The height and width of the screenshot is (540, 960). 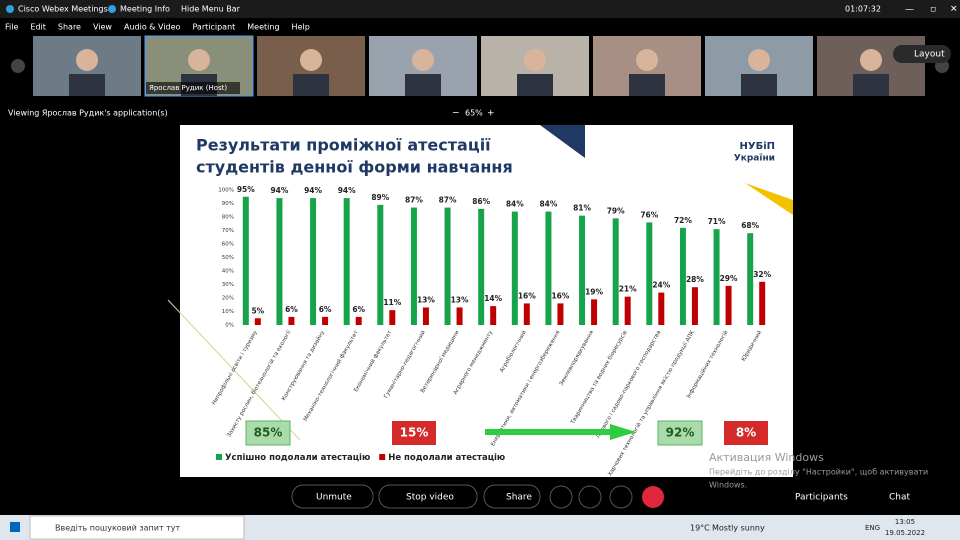 I want to click on summary-value: 92%, so click(x=680, y=433).